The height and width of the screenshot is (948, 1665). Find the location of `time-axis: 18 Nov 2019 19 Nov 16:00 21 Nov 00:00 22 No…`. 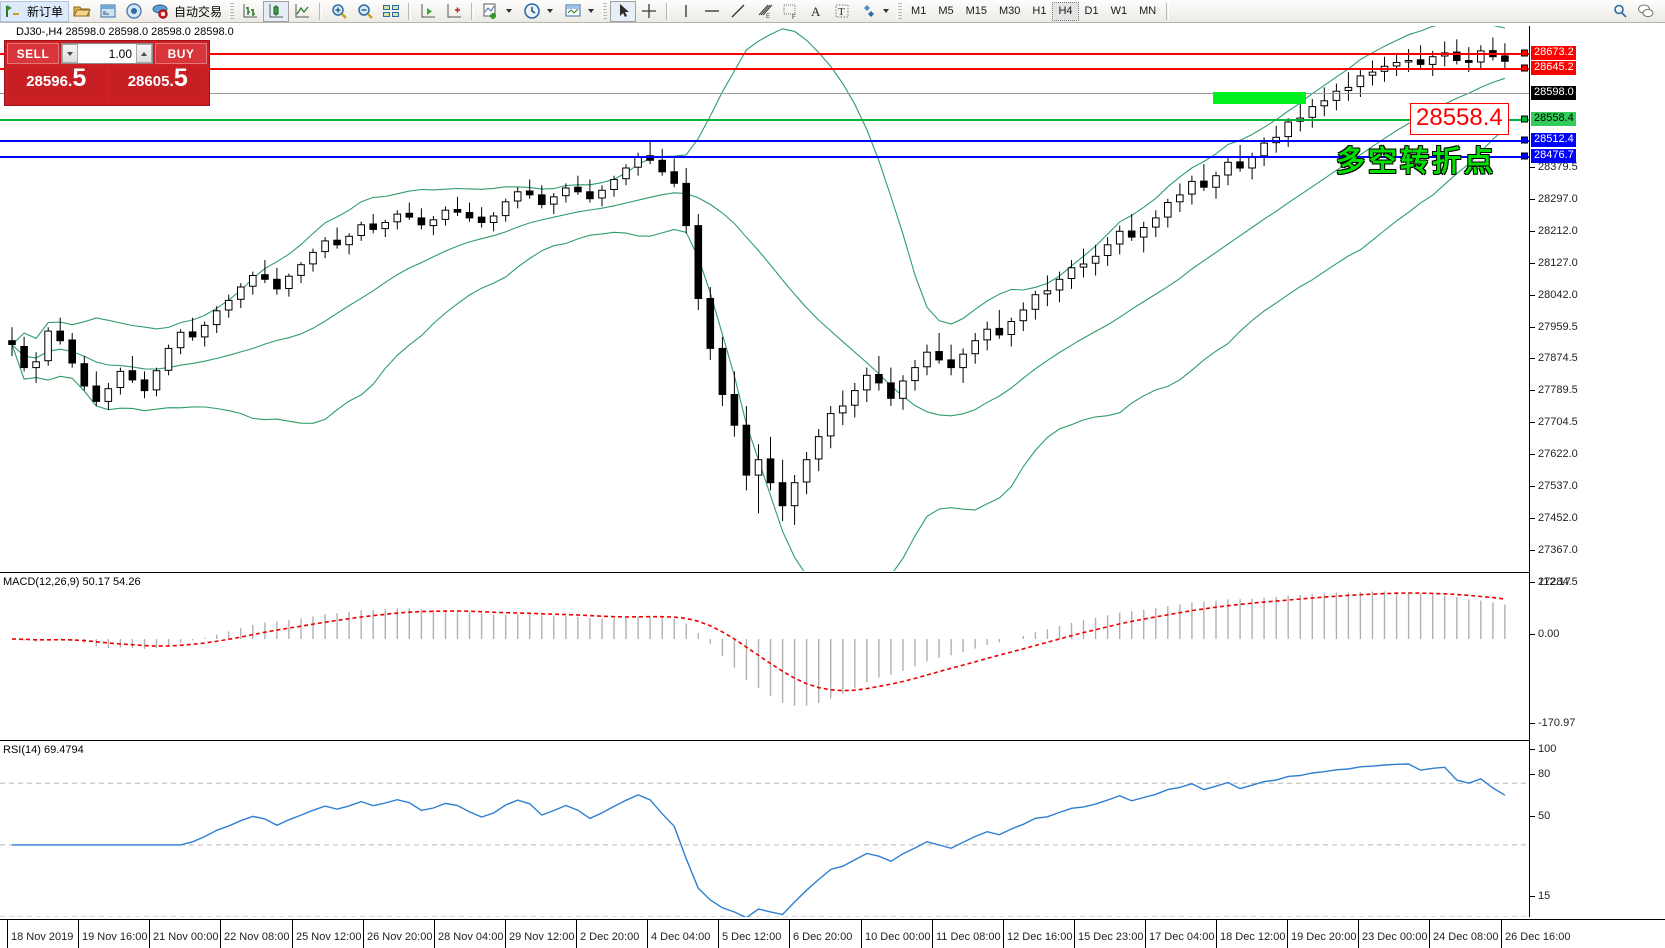

time-axis: 18 Nov 2019 19 Nov 16:00 21 Nov 00:00 22 No… is located at coordinates (832, 933).